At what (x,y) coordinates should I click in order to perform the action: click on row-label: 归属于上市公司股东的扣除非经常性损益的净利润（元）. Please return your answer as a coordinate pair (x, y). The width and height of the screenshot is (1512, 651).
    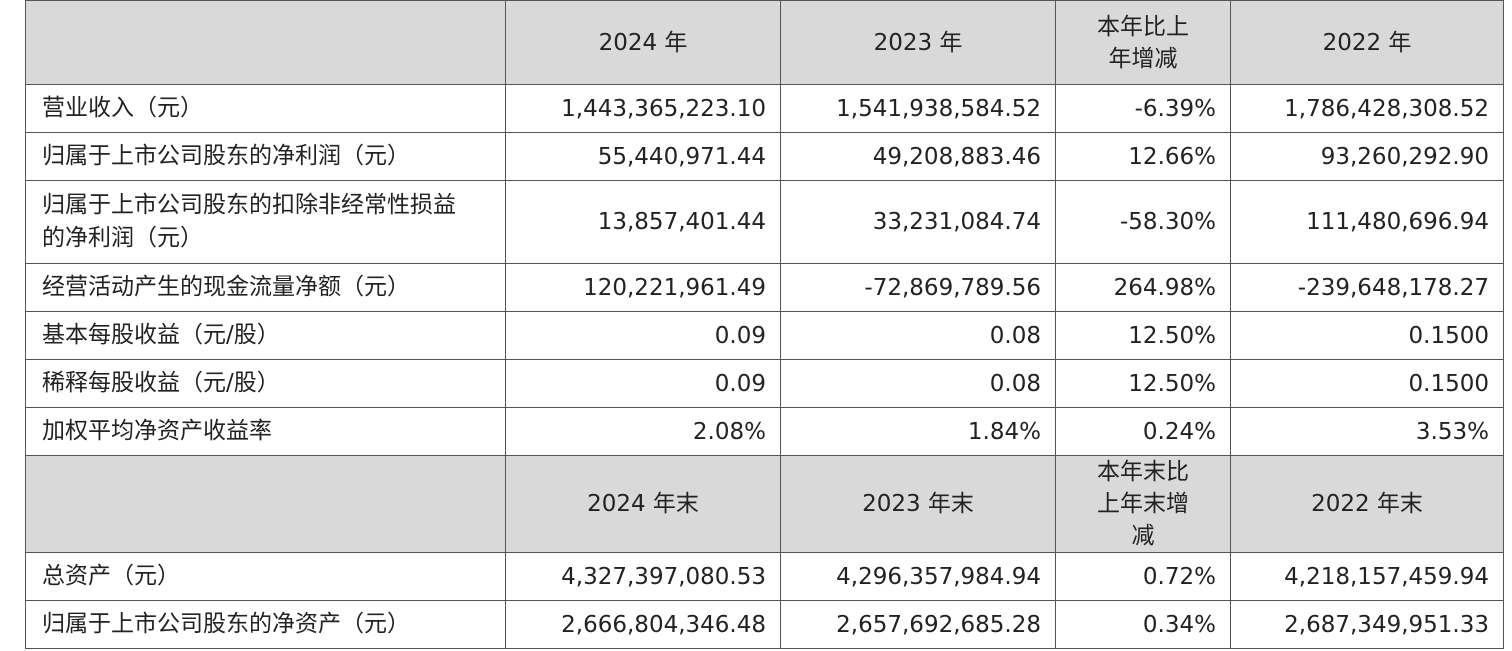
    Looking at the image, I should click on (265, 222).